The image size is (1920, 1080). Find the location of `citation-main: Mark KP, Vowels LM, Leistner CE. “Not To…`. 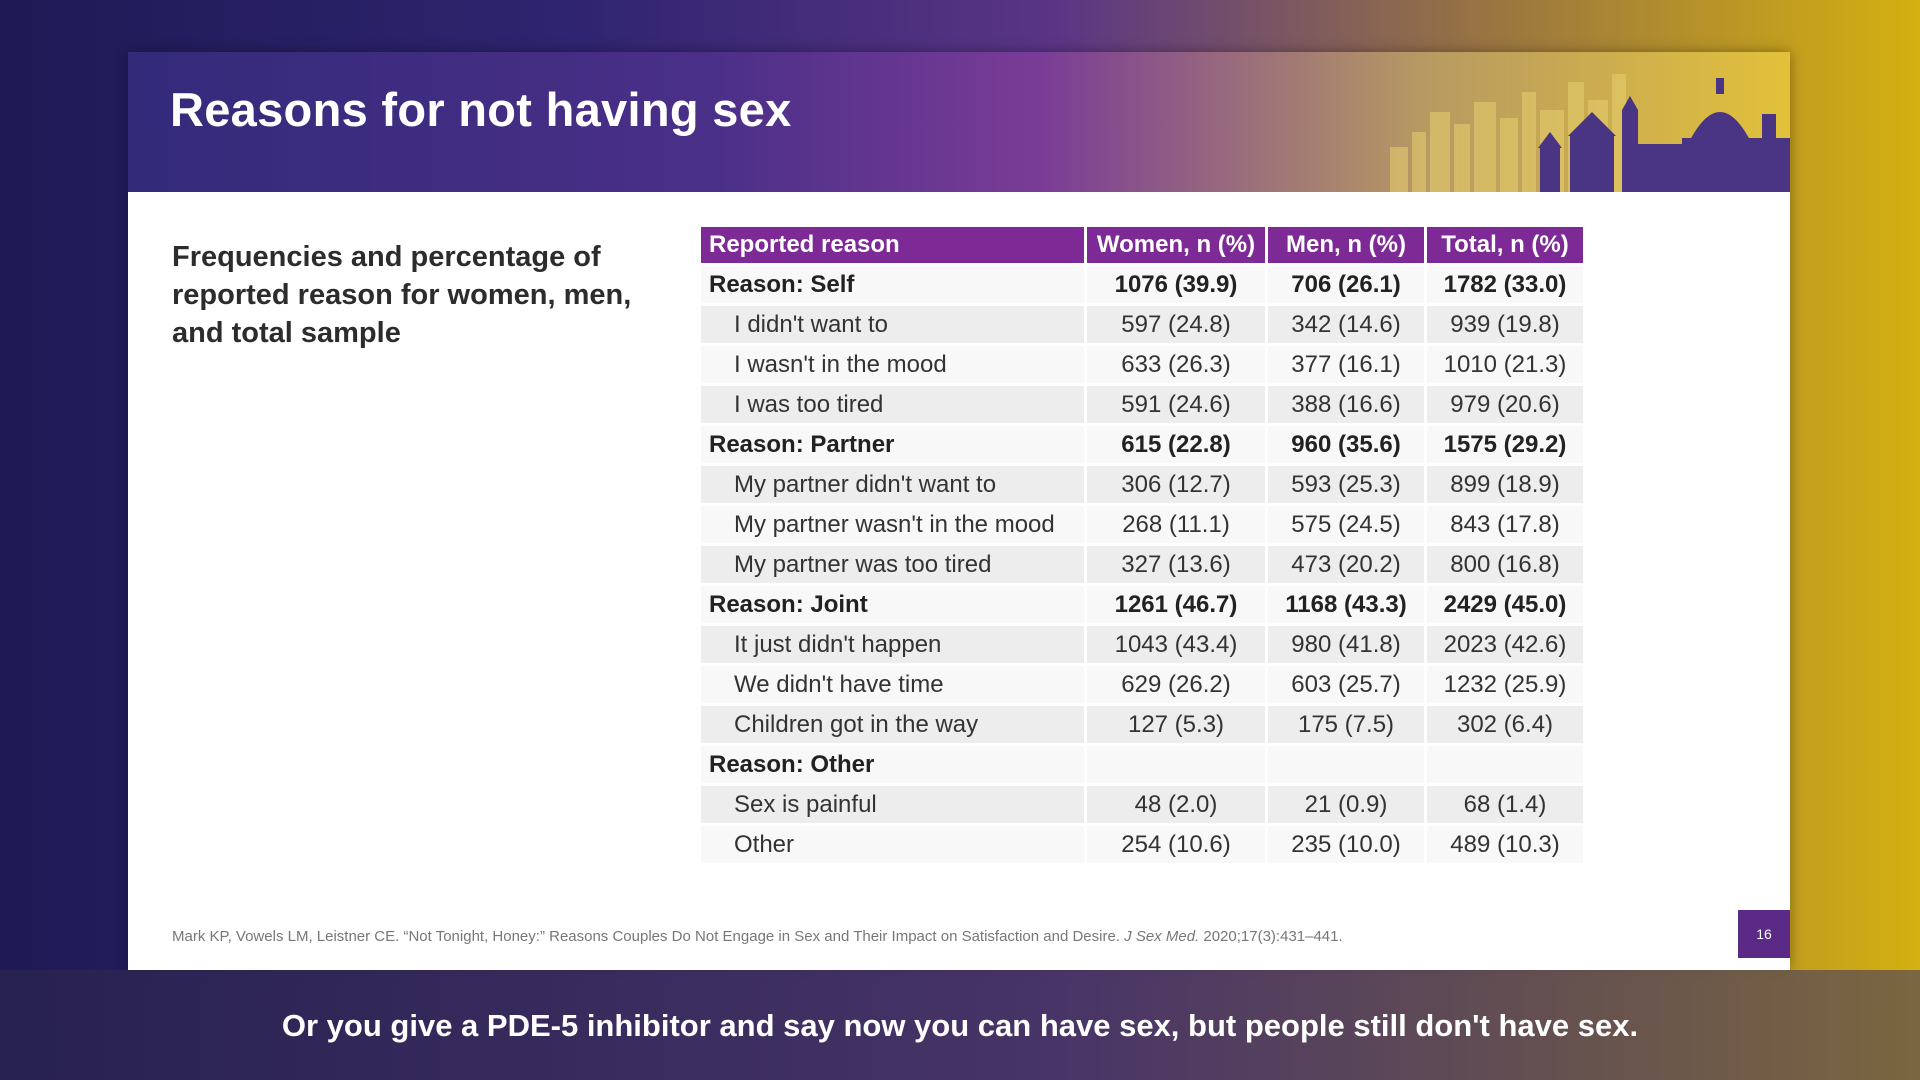

citation-main: Mark KP, Vowels LM, Leistner CE. “Not To… is located at coordinates (646, 936).